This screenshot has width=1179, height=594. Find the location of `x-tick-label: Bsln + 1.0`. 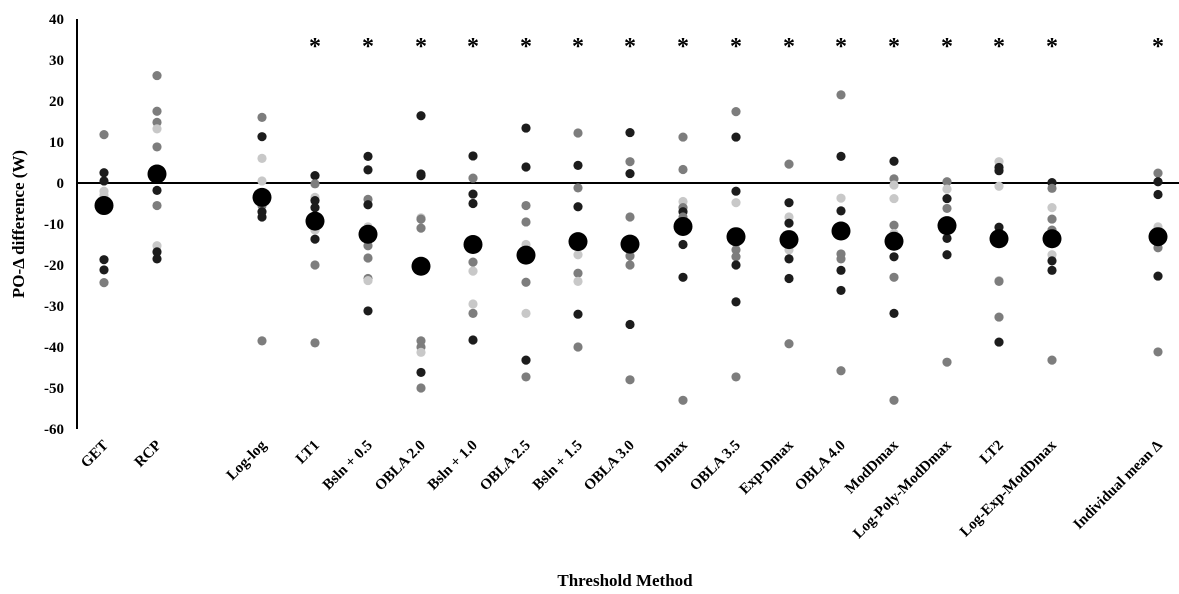

x-tick-label: Bsln + 1.0 is located at coordinates (453, 466).